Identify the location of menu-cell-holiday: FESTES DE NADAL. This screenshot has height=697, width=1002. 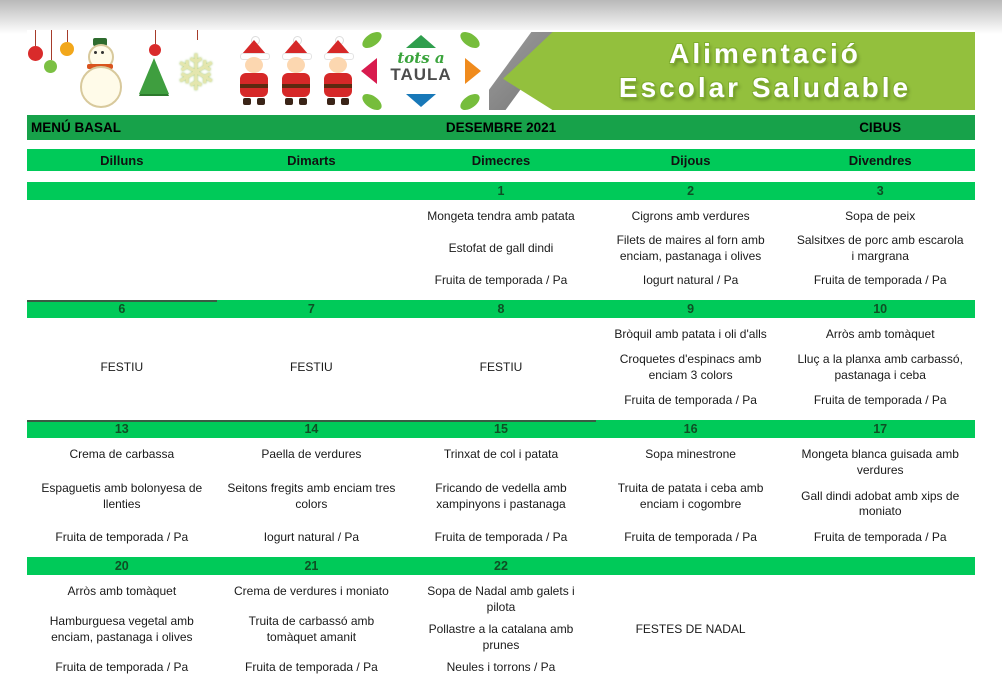
(691, 631).